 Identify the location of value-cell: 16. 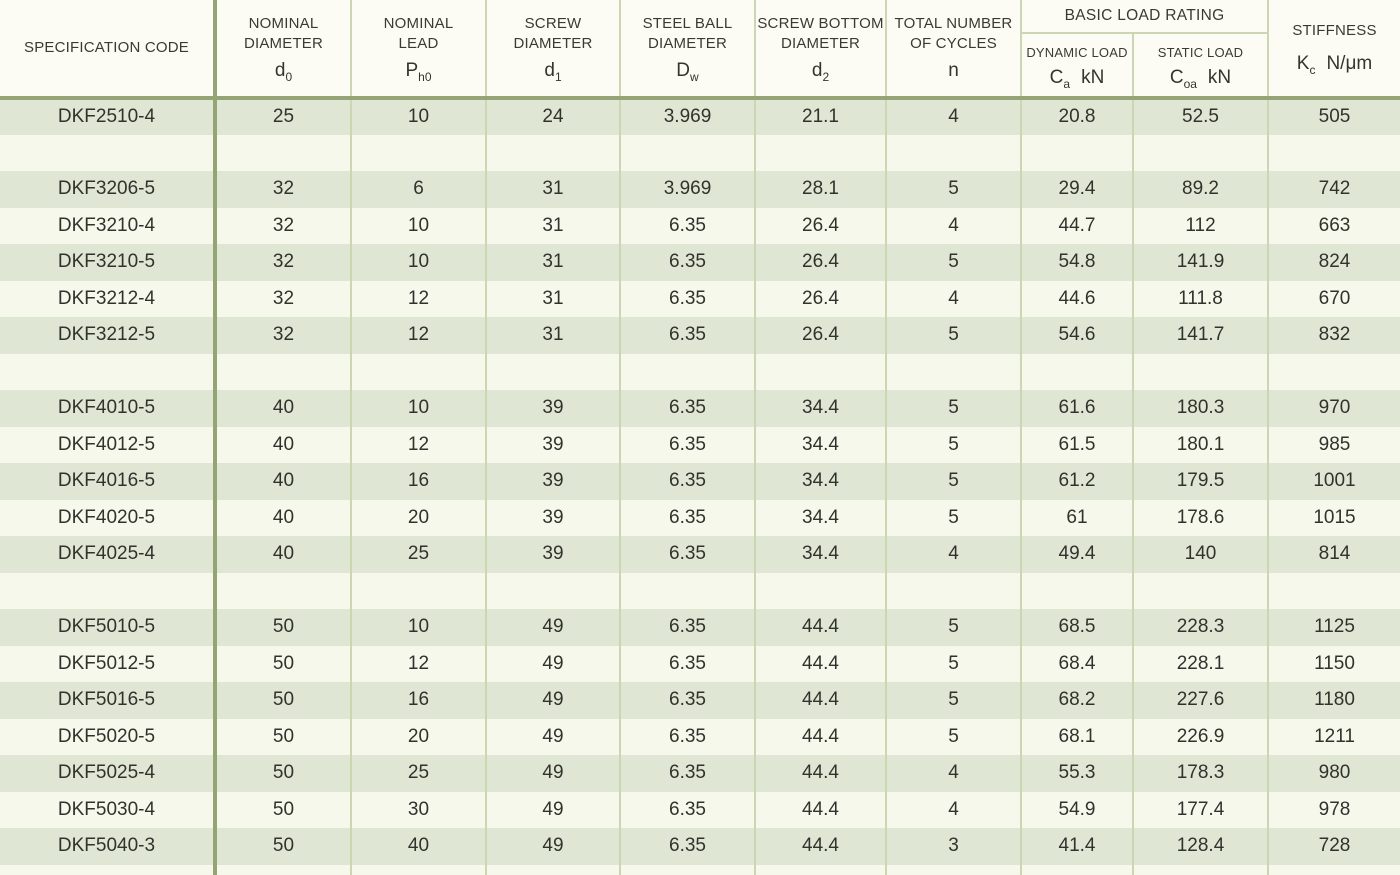
(418, 700).